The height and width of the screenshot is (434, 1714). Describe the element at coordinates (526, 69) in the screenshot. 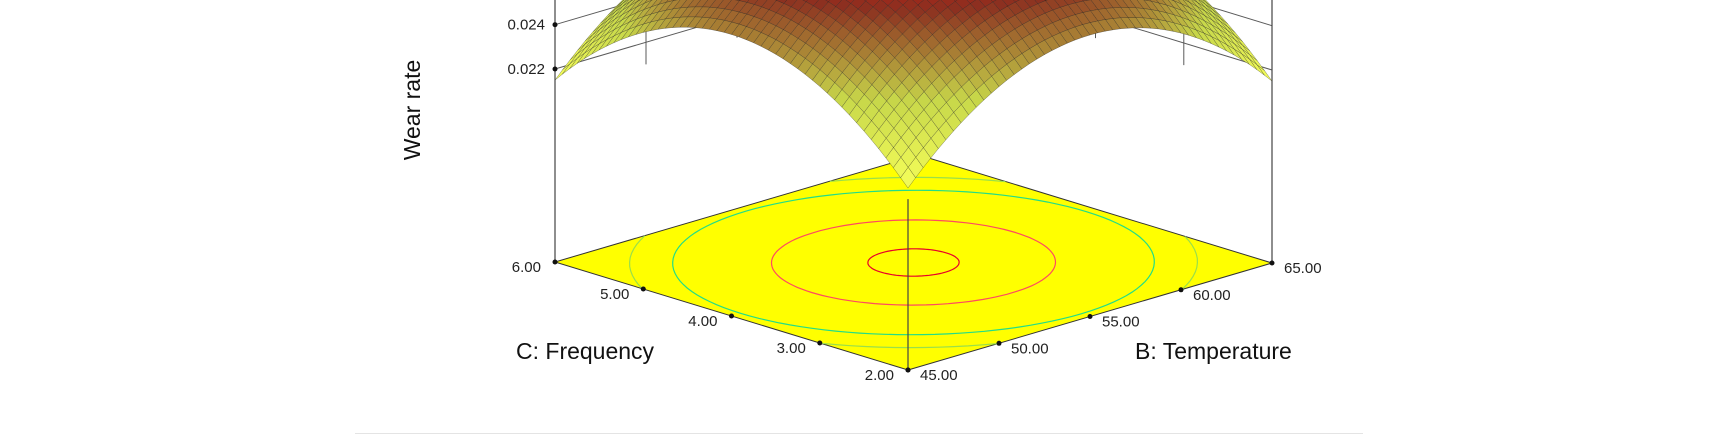

I see `z-tick-label: 0.022` at that location.